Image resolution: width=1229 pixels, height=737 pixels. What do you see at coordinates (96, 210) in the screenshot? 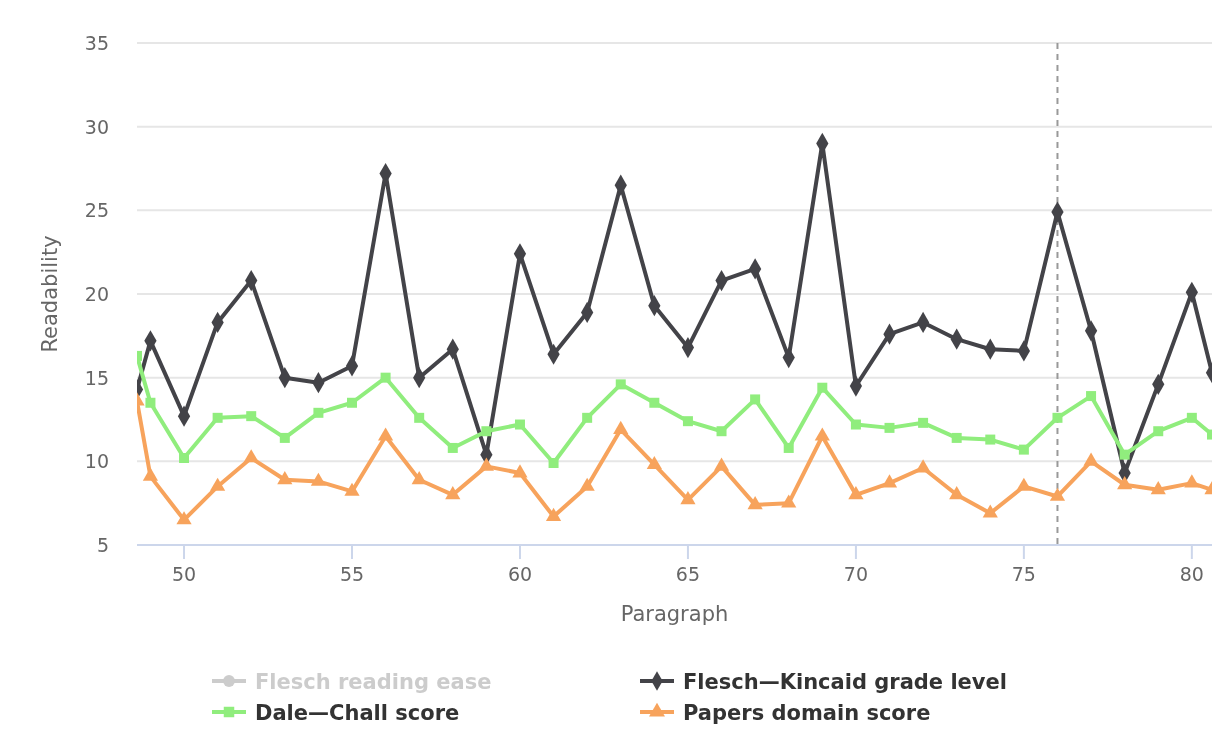
I see `y-tick-label: 25` at bounding box center [96, 210].